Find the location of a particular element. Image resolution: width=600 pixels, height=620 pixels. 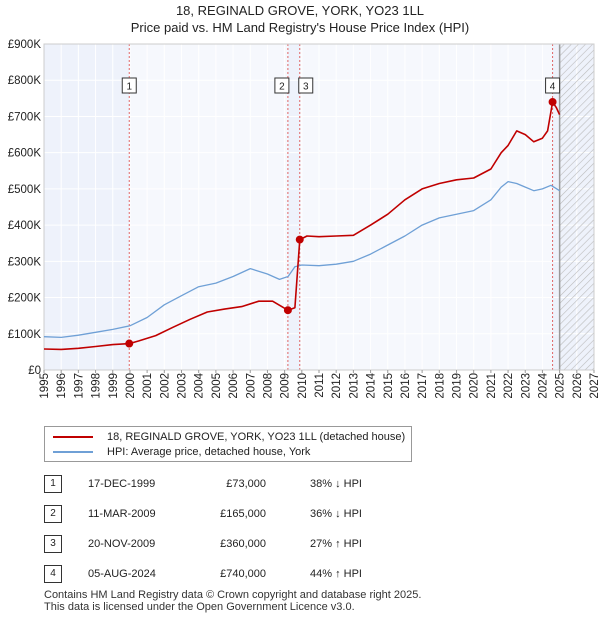

x-tick-label: 2005 is located at coordinates (217, 386).